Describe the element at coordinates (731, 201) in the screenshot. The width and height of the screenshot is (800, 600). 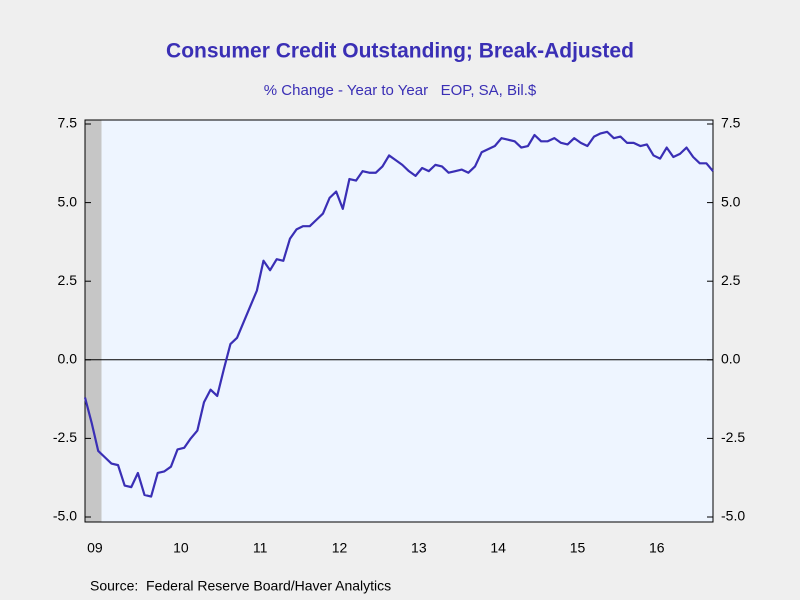
I see `y2-tick-label: 5.0` at that location.